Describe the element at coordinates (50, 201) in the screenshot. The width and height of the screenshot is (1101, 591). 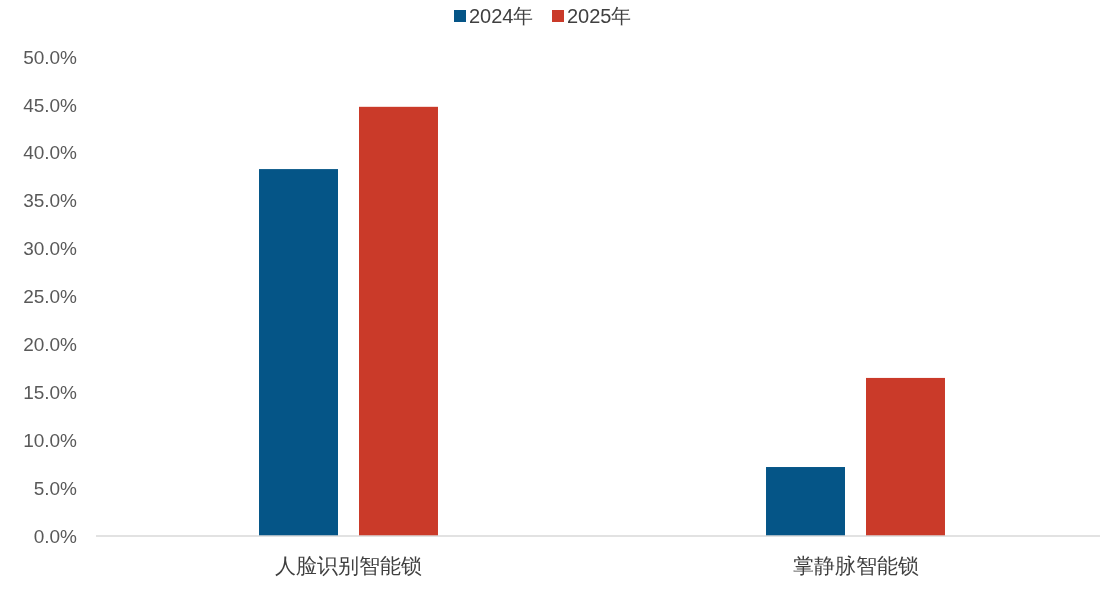
I see `y-tick-label: 35.0%` at that location.